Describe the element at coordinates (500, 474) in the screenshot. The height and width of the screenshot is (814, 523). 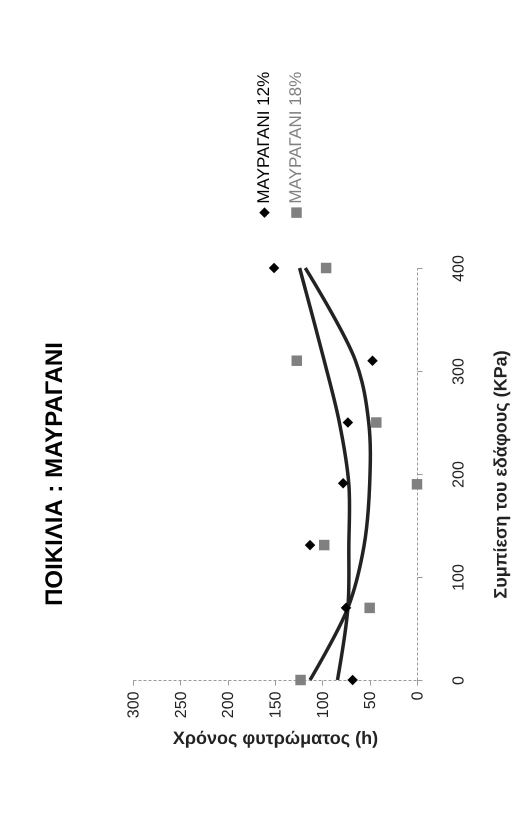
I see `y-axis-title: Συμπίεση του εδάφους (KPa)` at that location.